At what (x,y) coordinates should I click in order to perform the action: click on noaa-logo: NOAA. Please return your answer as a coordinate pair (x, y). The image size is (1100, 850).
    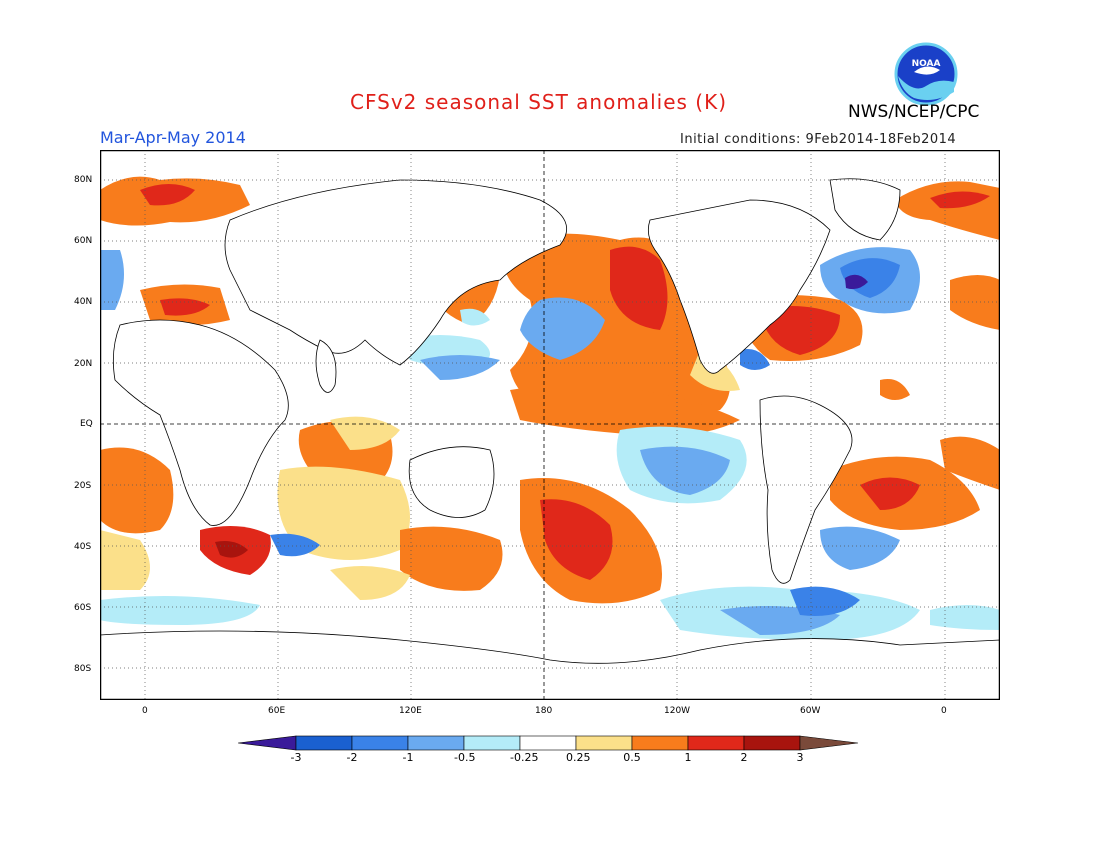
    Looking at the image, I should click on (926, 74).